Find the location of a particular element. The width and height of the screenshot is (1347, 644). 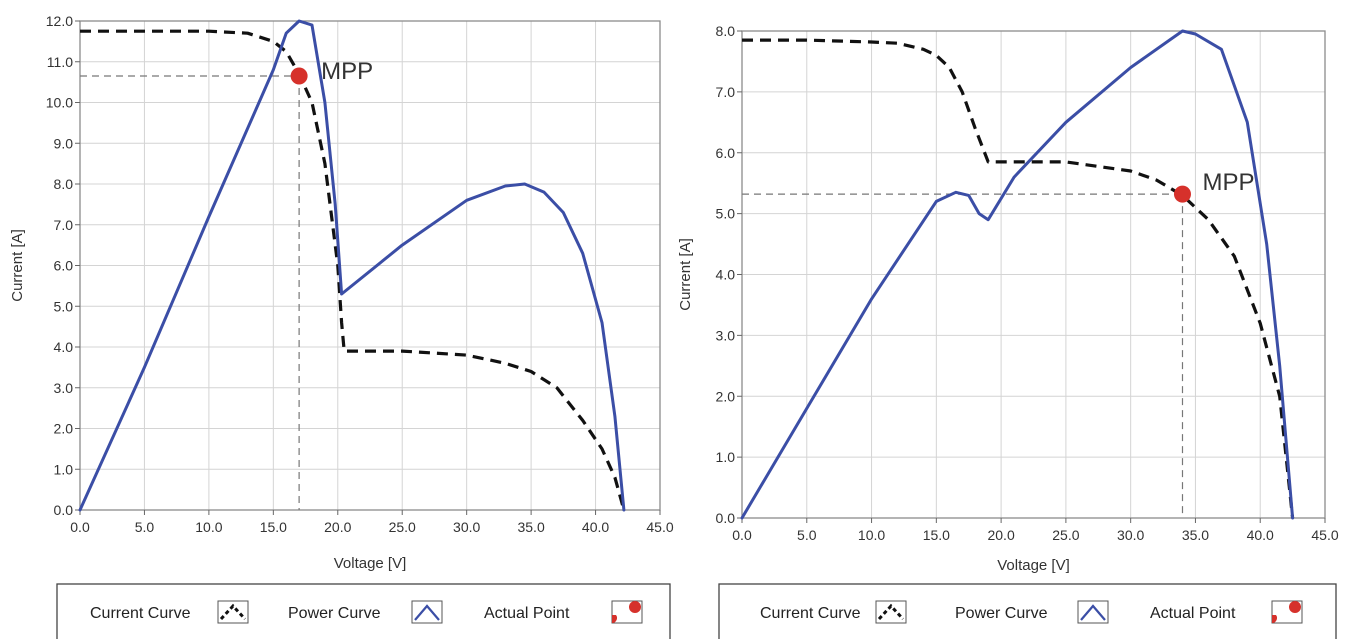

y-tick-label: 9.0 is located at coordinates (64, 143).